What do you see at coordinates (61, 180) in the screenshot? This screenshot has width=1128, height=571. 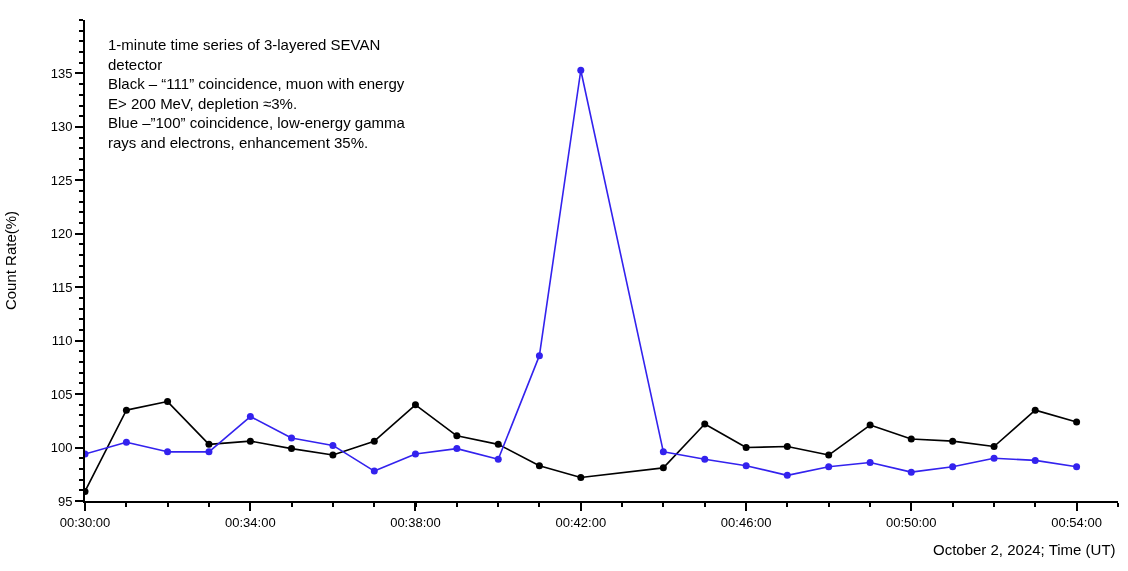 I see `y-tick-label: 125` at bounding box center [61, 180].